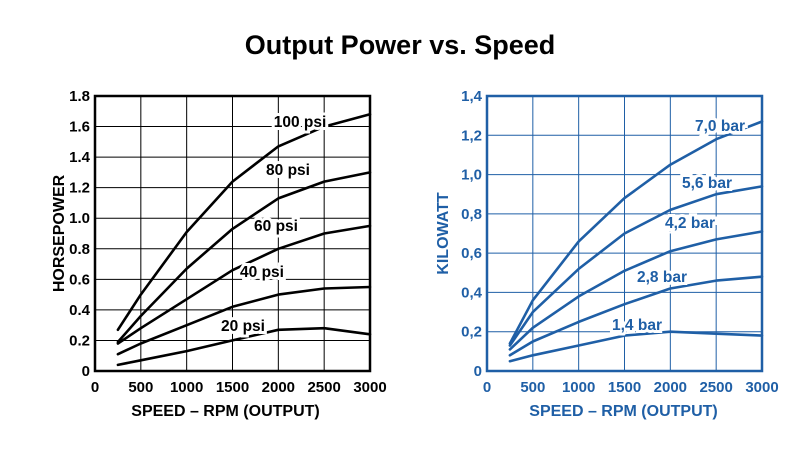 This screenshot has height=449, width=800. Describe the element at coordinates (662, 277) in the screenshot. I see `series-label: 2,8 bar` at that location.